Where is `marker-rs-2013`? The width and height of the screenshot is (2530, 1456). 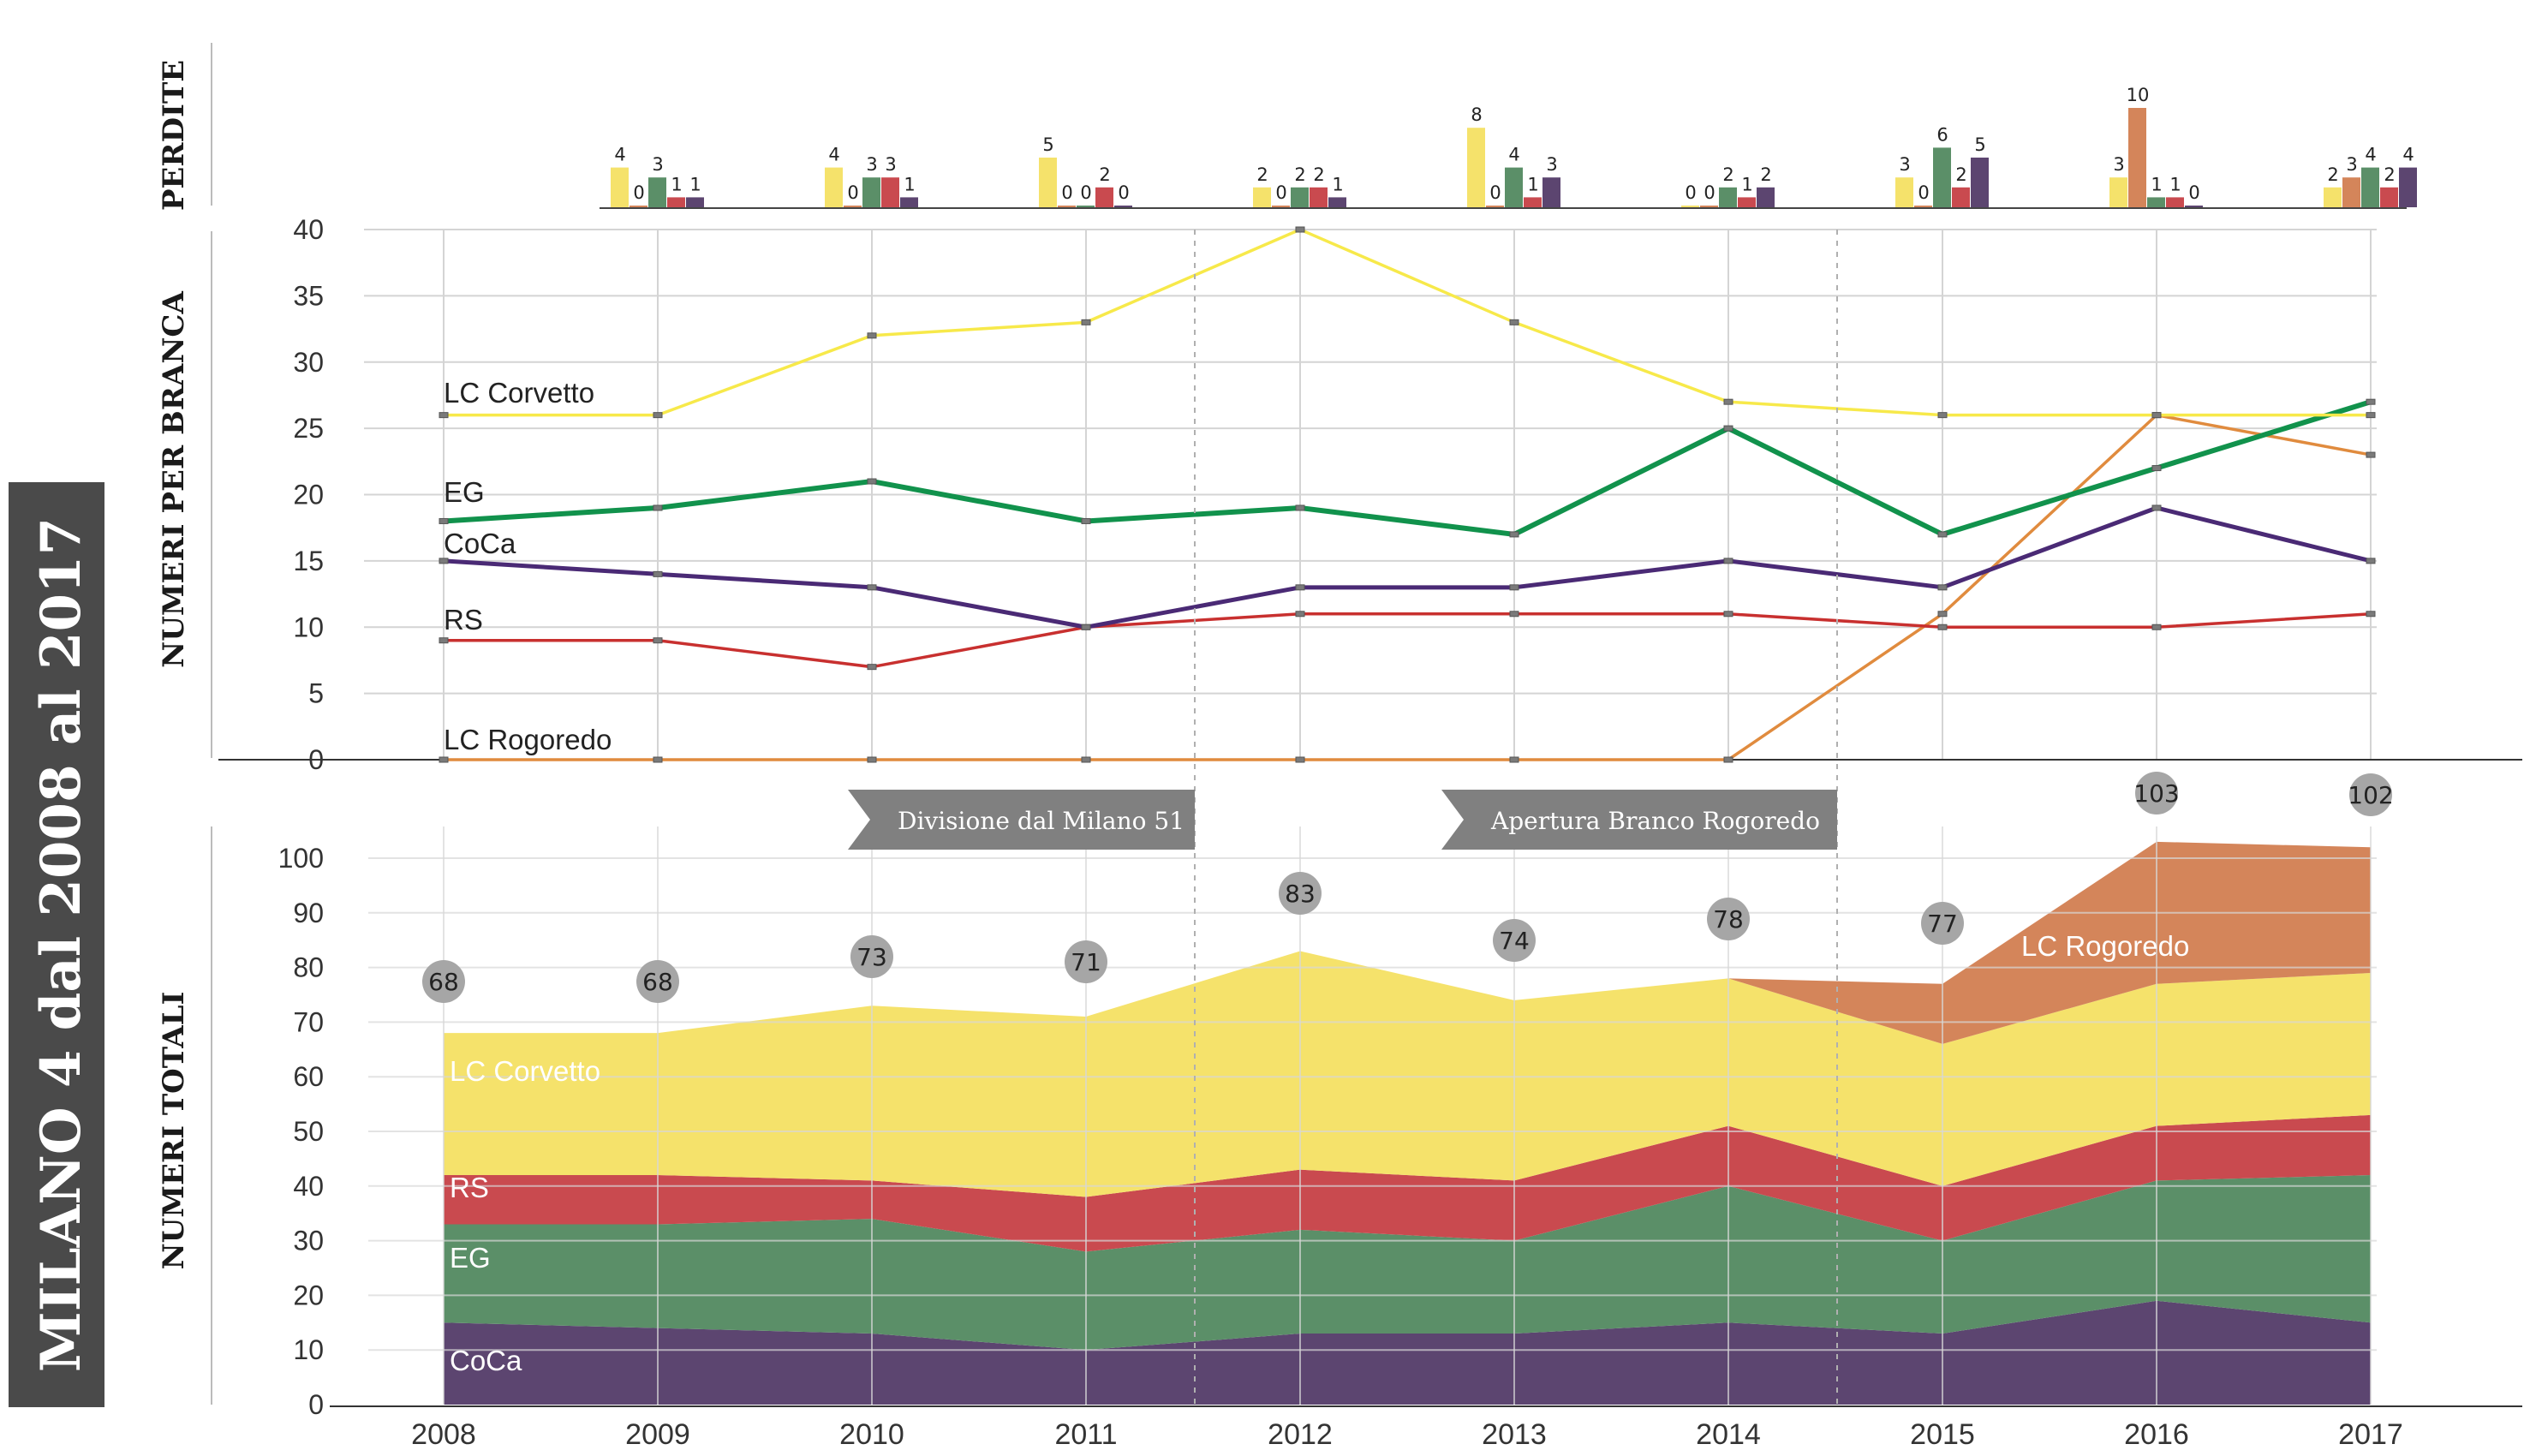 marker-rs-2013 is located at coordinates (1514, 614).